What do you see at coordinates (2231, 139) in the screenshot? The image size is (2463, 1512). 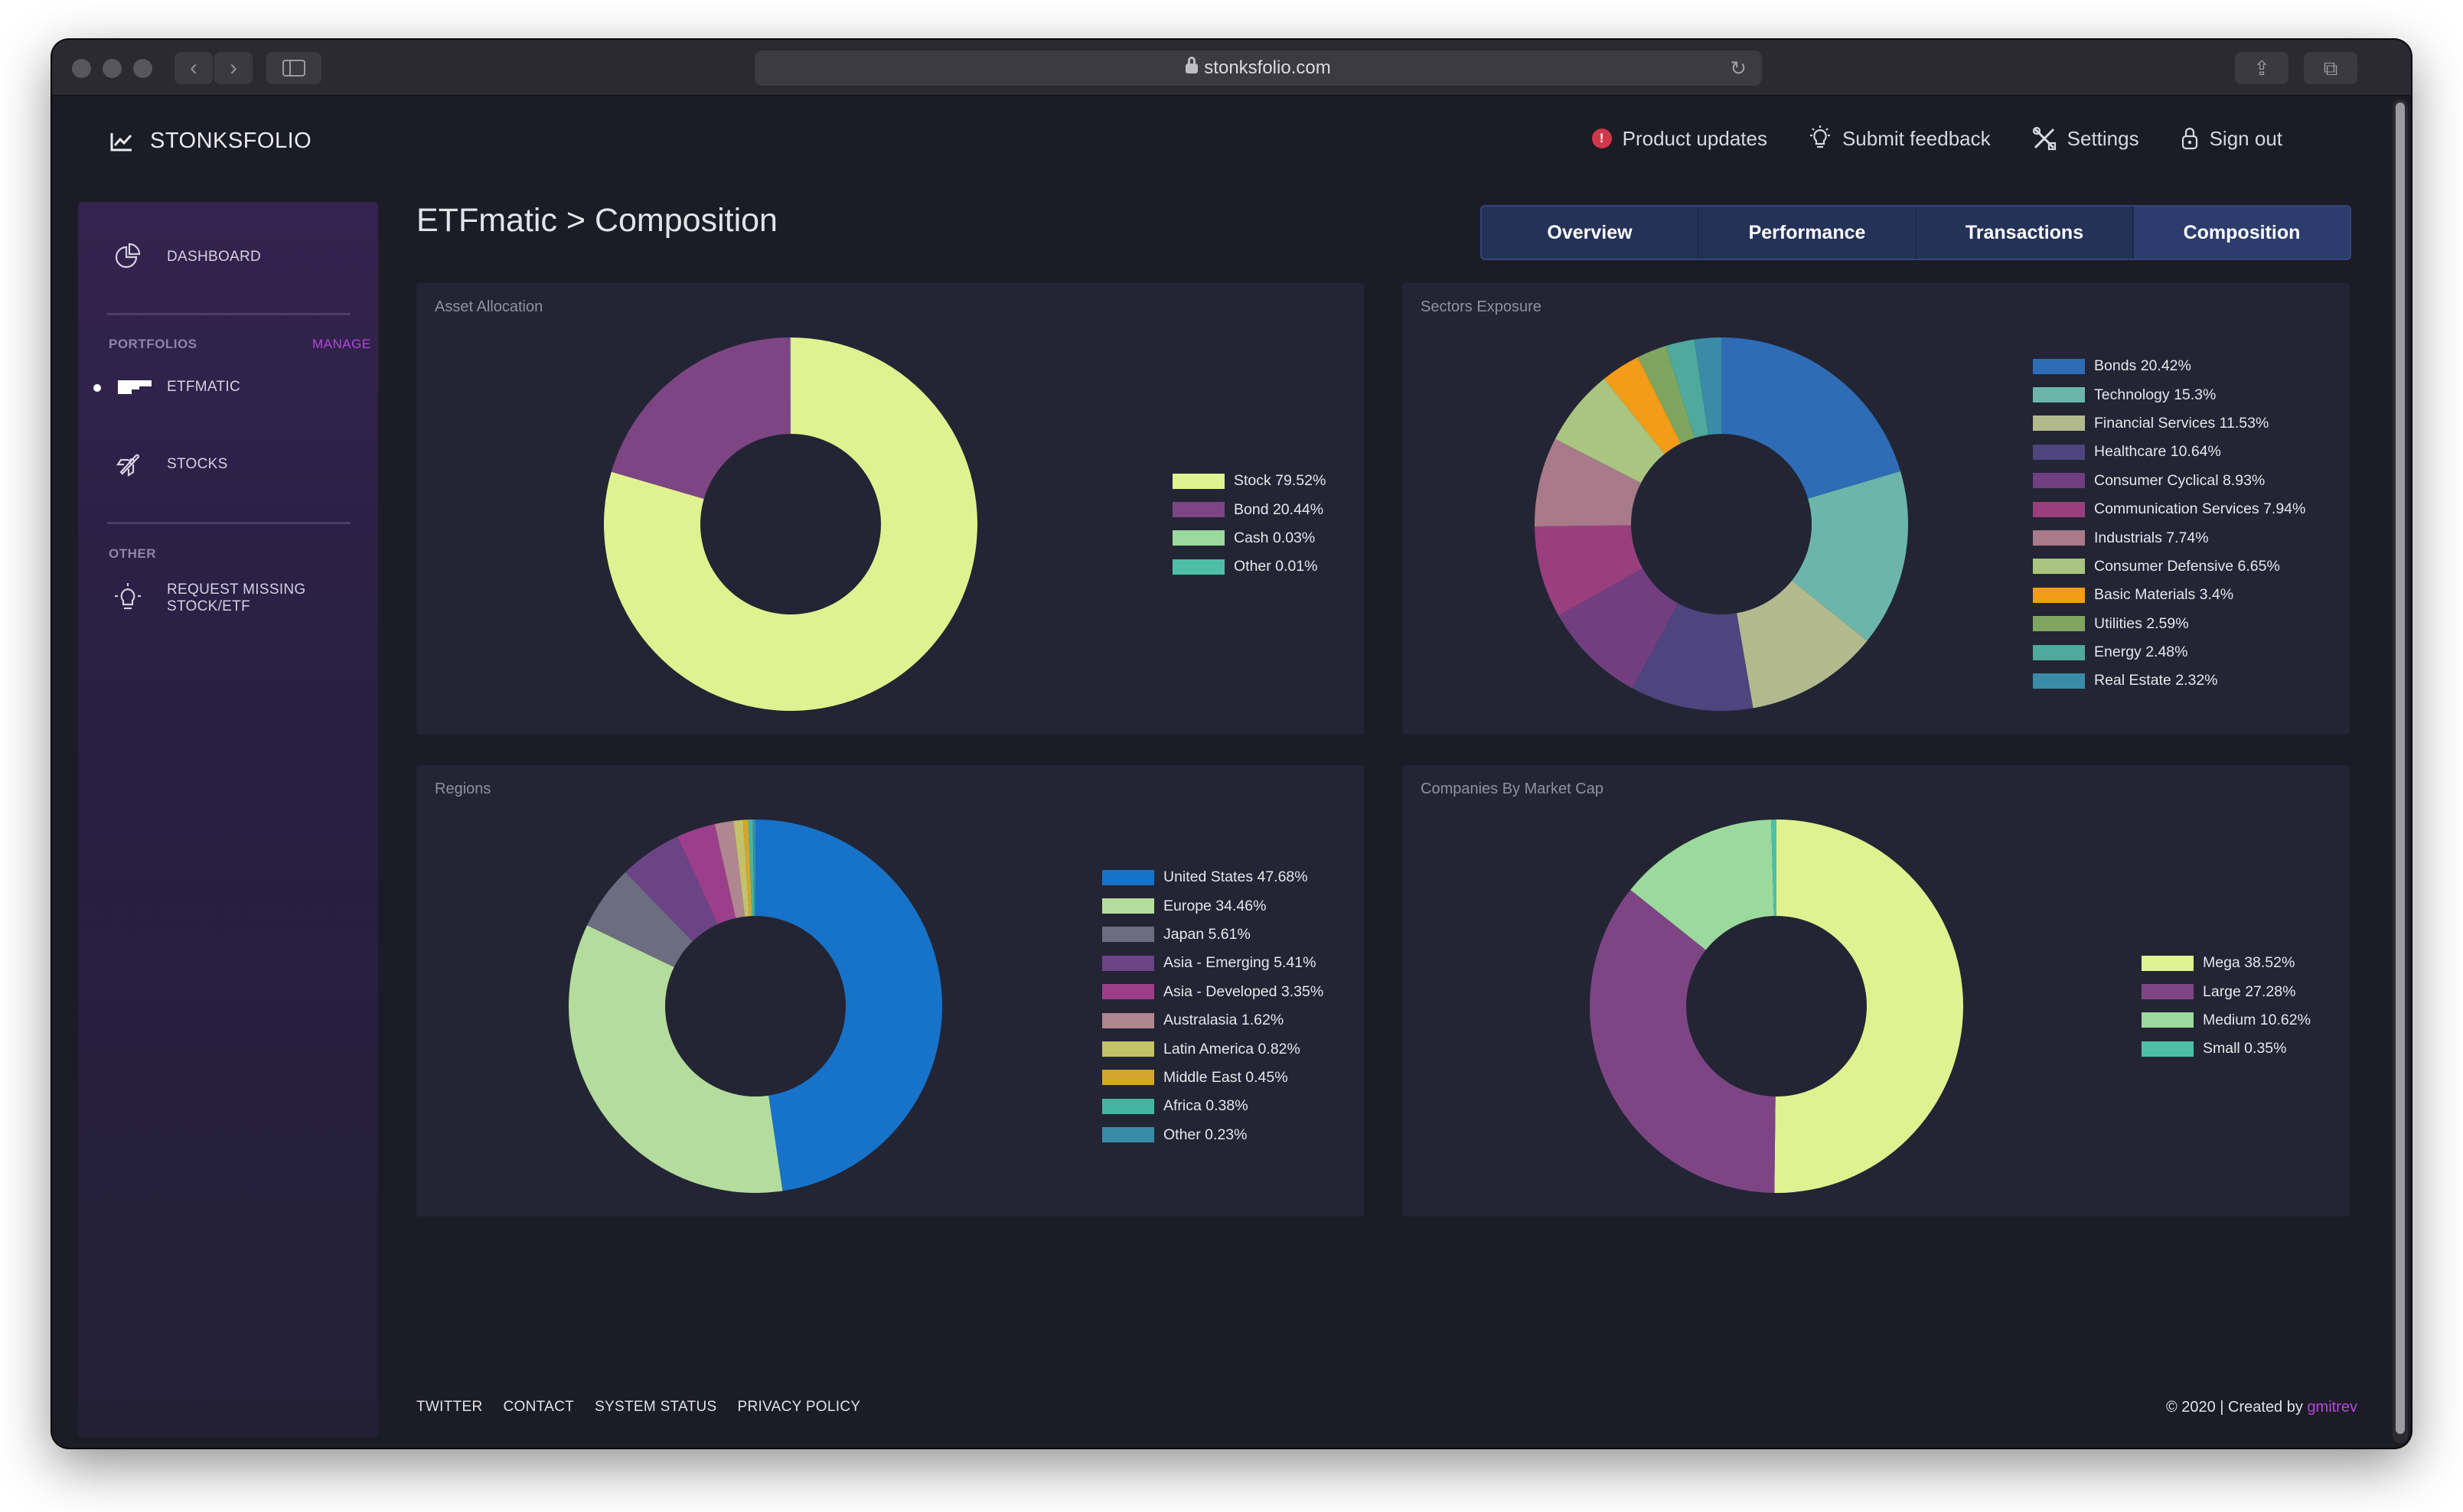 I see `sign-out-link: Sign out` at bounding box center [2231, 139].